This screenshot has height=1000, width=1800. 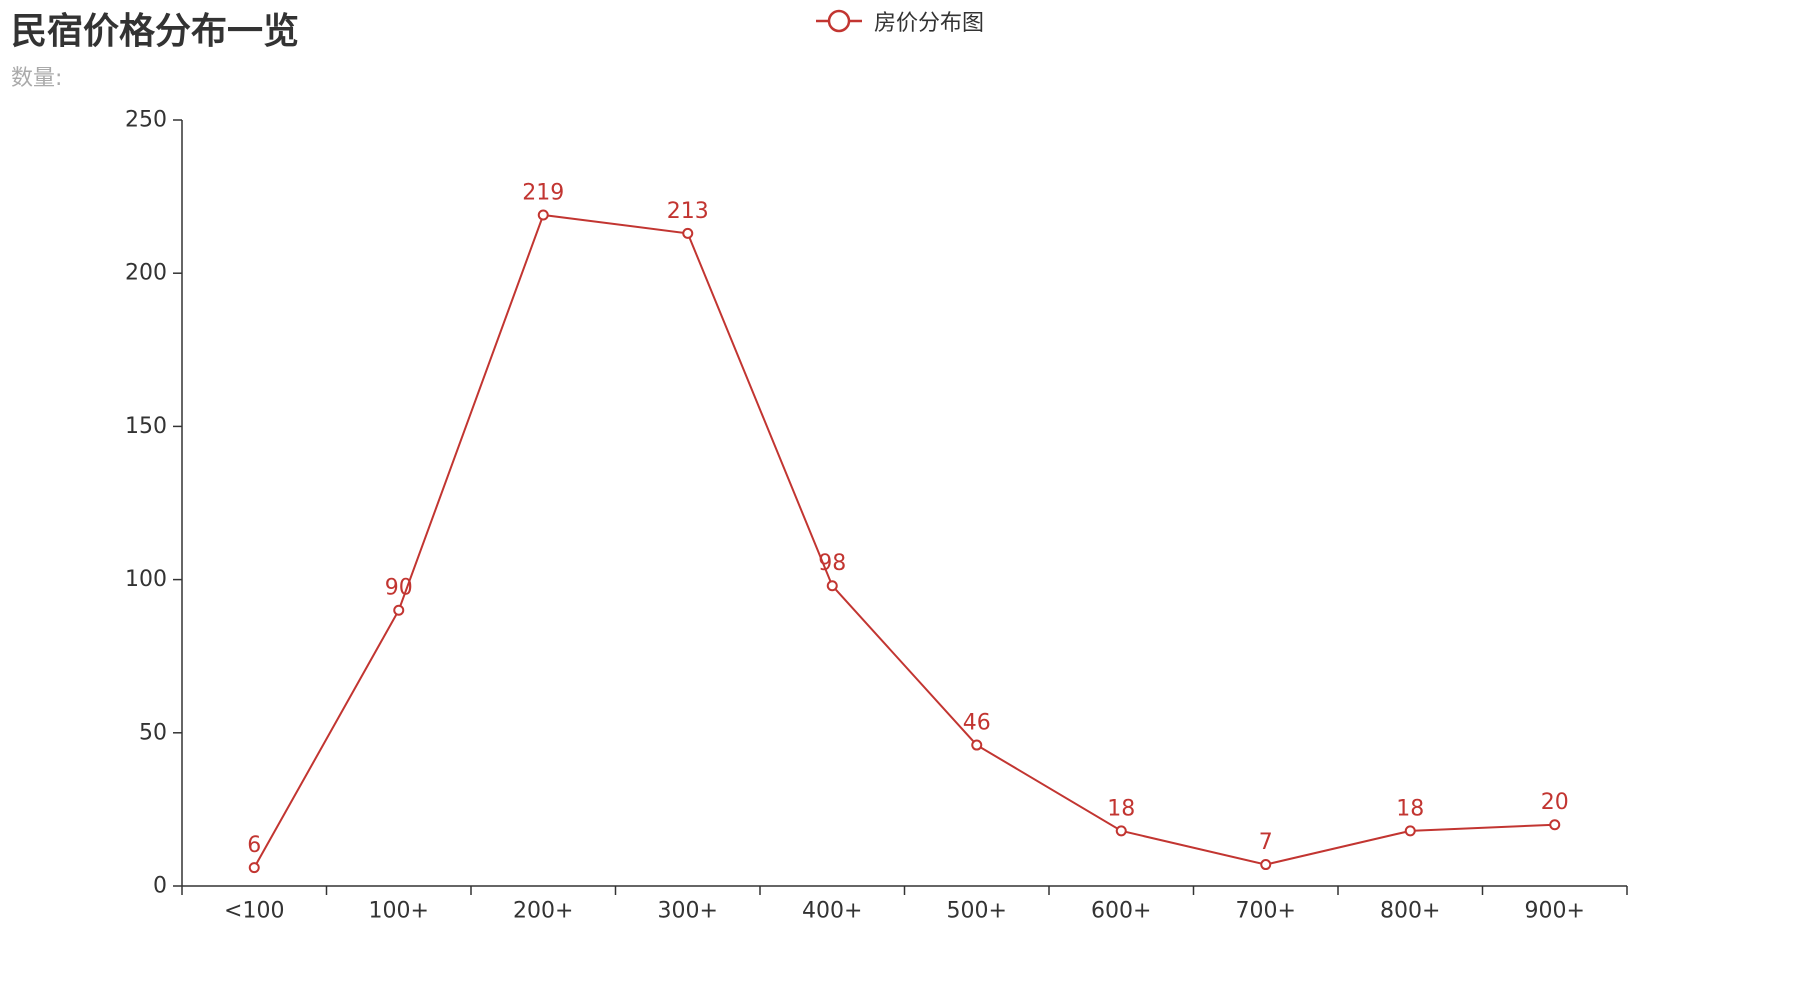 What do you see at coordinates (146, 273) in the screenshot?
I see `y-tick-label: 200` at bounding box center [146, 273].